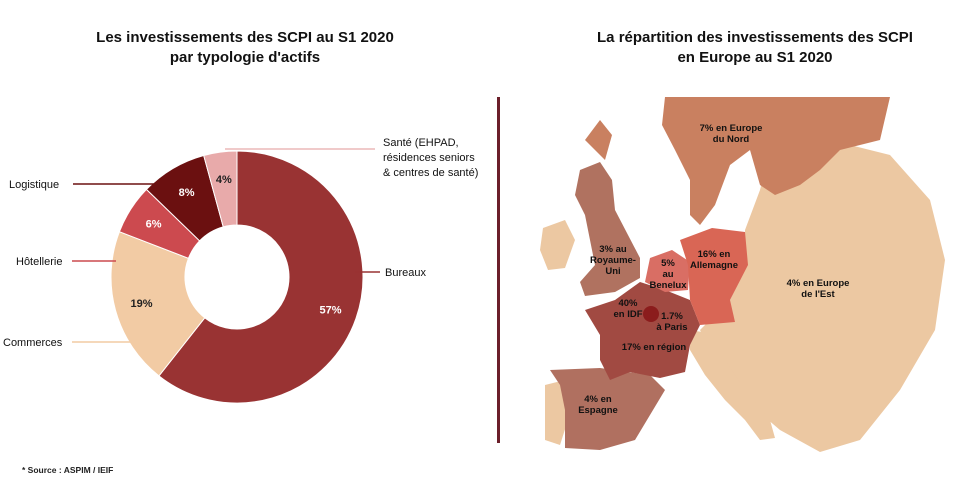 The height and width of the screenshot is (483, 980). Describe the element at coordinates (39, 262) in the screenshot. I see `callout-label-hotellerie: Hôtellerie` at that location.